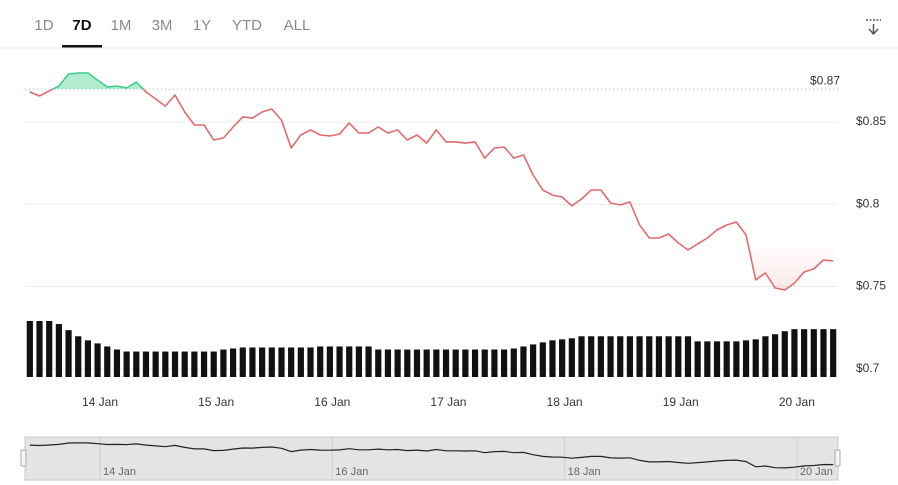 This screenshot has height=485, width=898. What do you see at coordinates (119, 472) in the screenshot?
I see `navigator-label: 14 Jan` at bounding box center [119, 472].